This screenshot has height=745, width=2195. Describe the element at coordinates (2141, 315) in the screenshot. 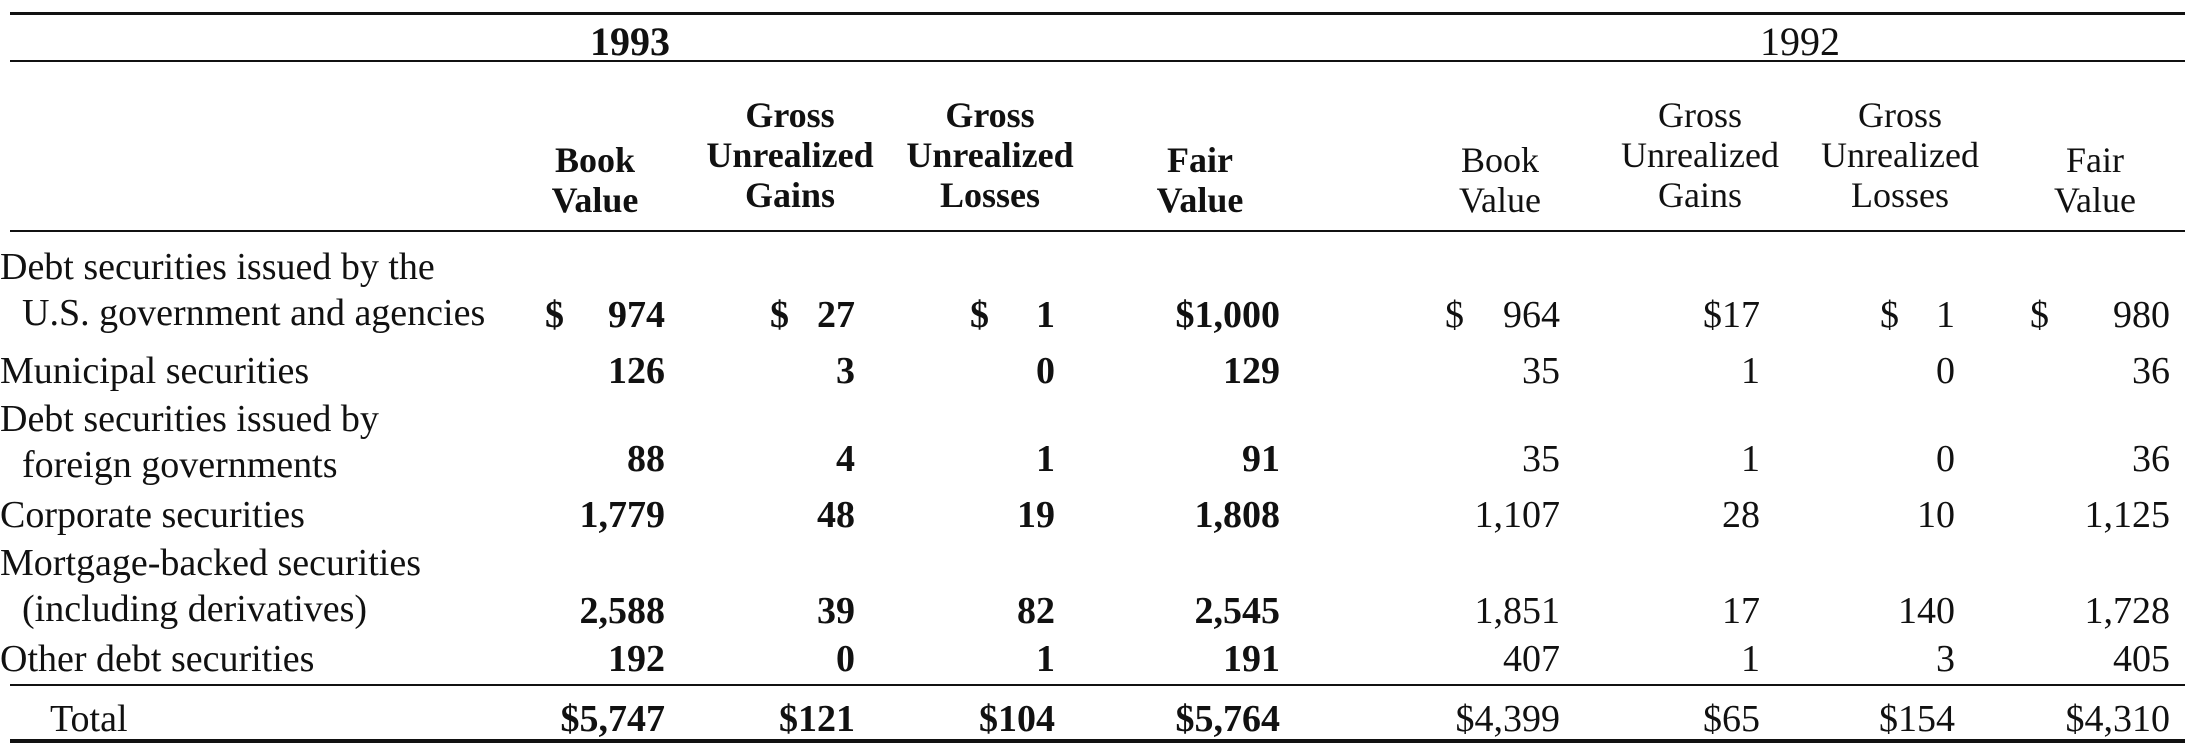

I see `cell-value: 980` at that location.